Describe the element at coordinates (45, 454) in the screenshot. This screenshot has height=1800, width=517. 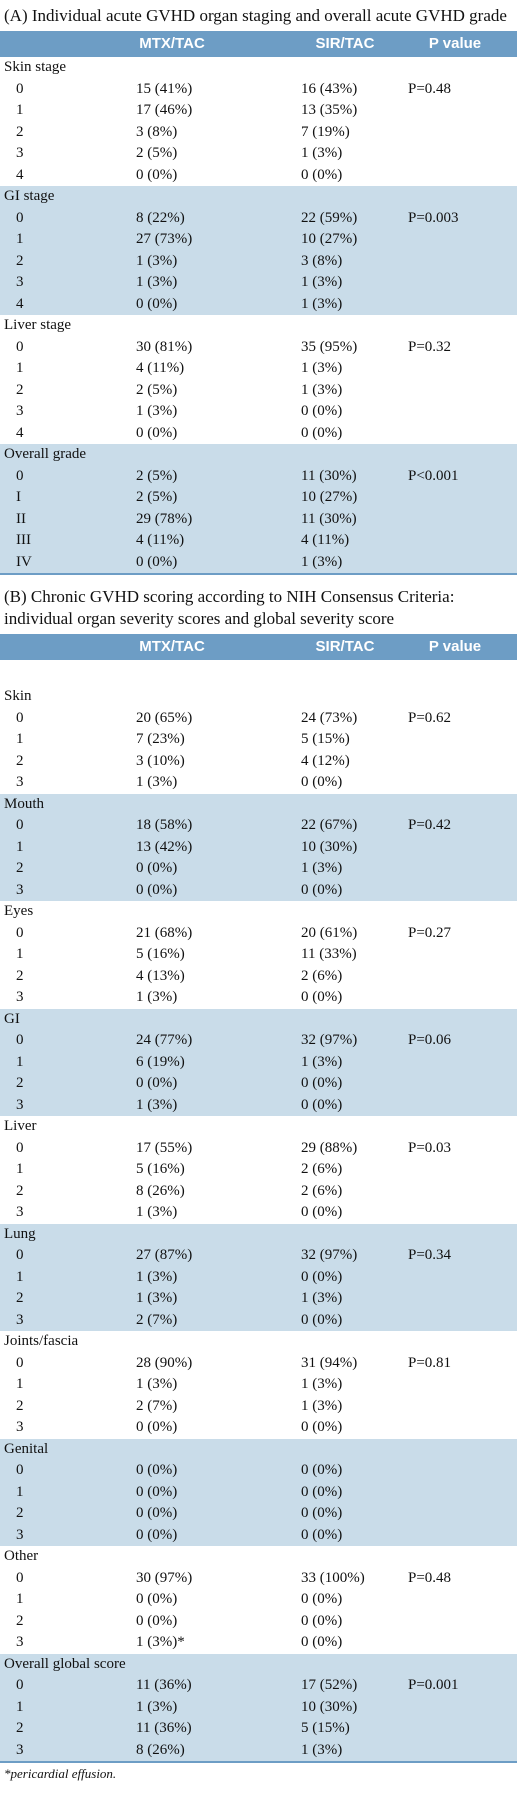
I see `group-label: Overall grade` at that location.